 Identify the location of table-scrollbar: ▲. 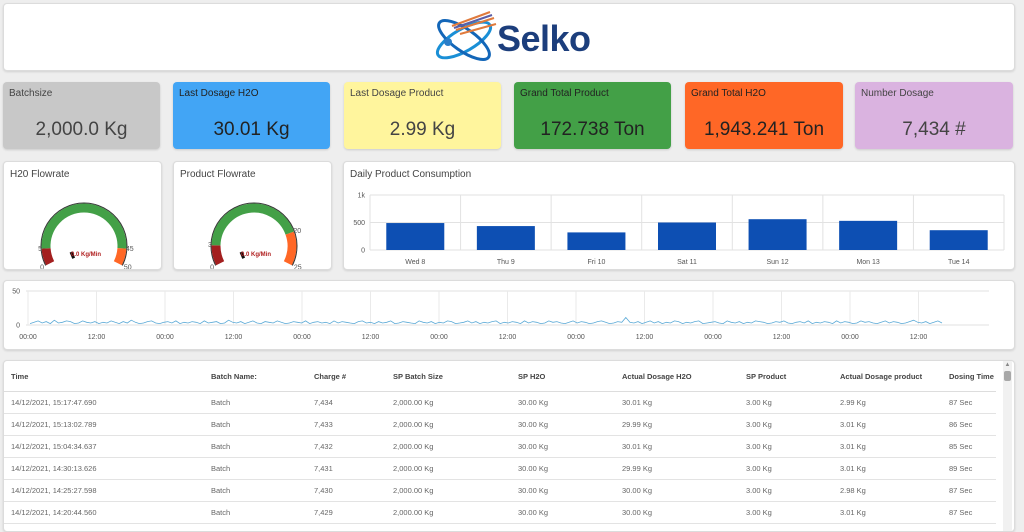
(1007, 446).